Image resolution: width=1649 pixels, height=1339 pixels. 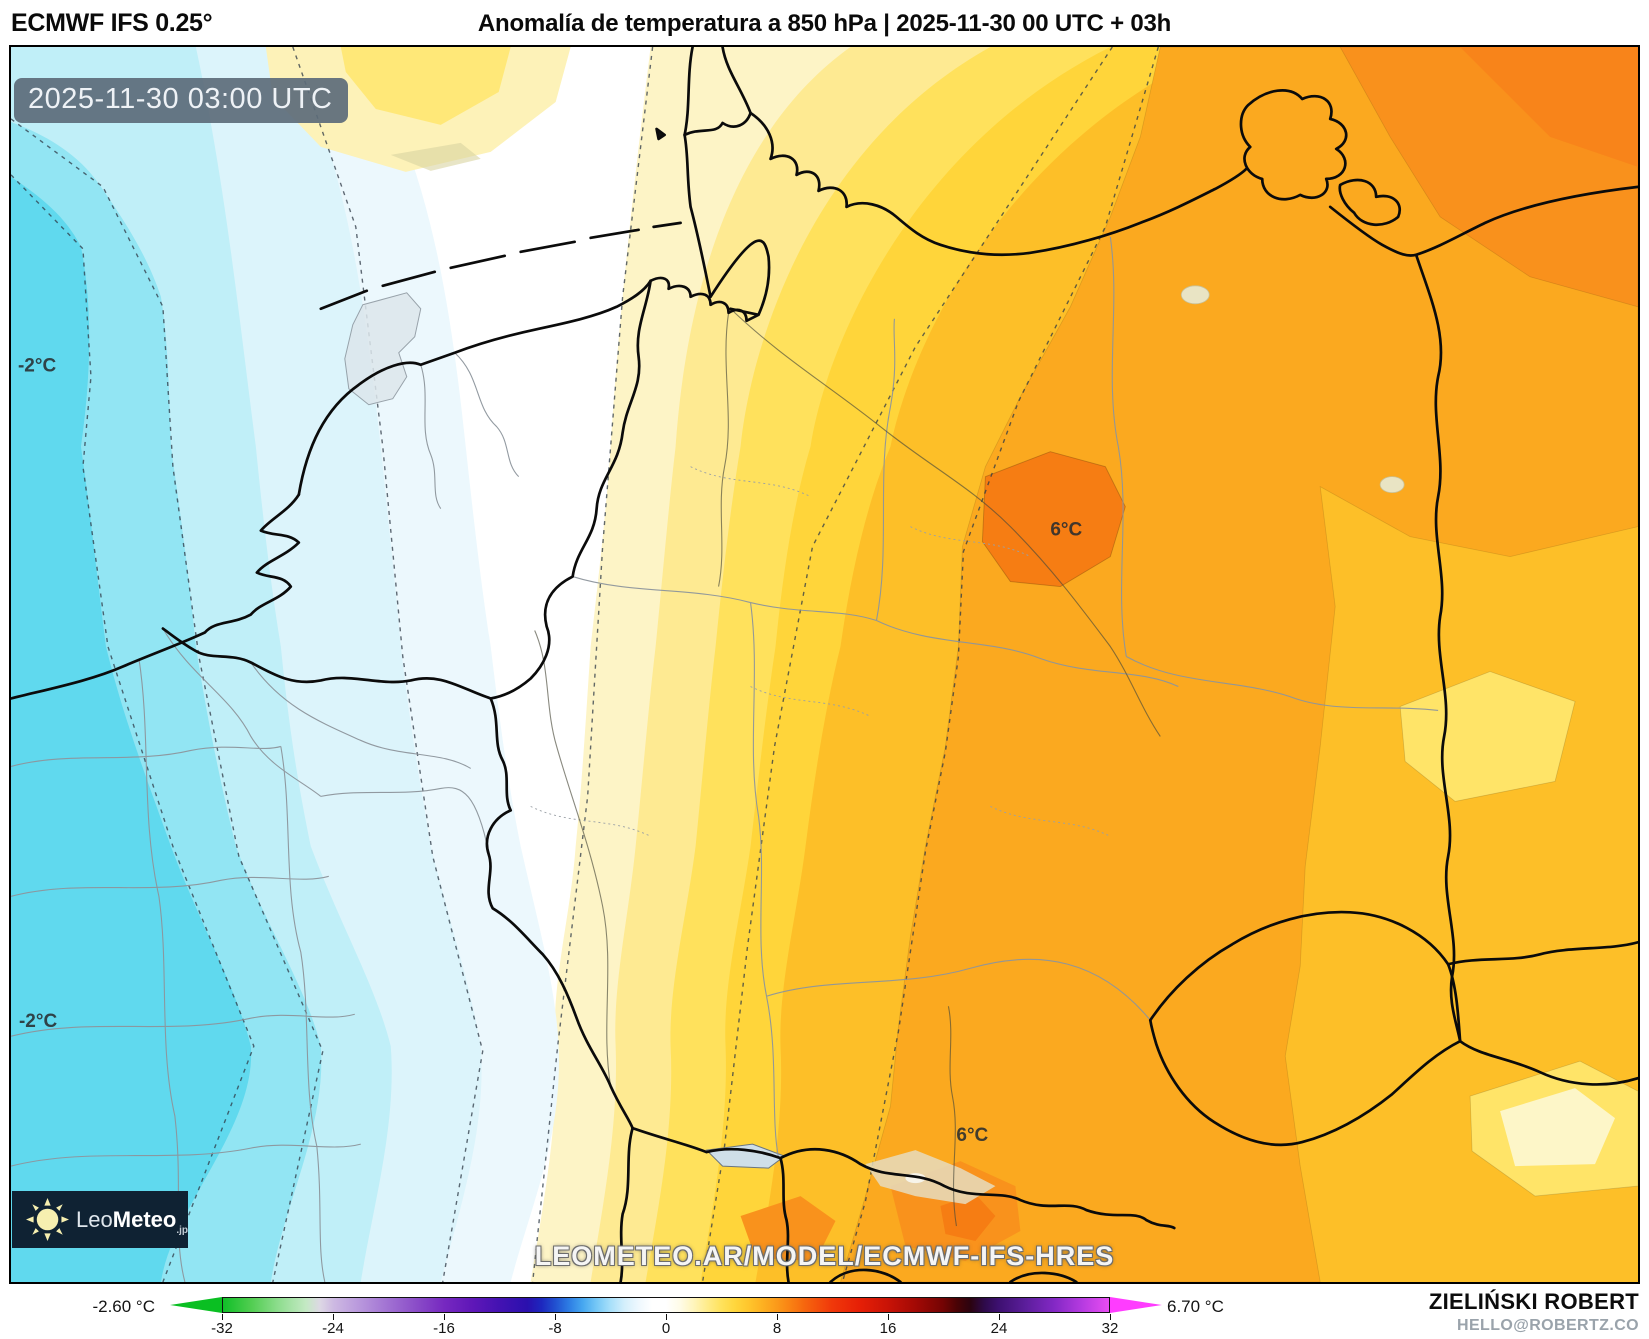 What do you see at coordinates (972, 1135) in the screenshot?
I see `map-label-6c-south: 6°C` at bounding box center [972, 1135].